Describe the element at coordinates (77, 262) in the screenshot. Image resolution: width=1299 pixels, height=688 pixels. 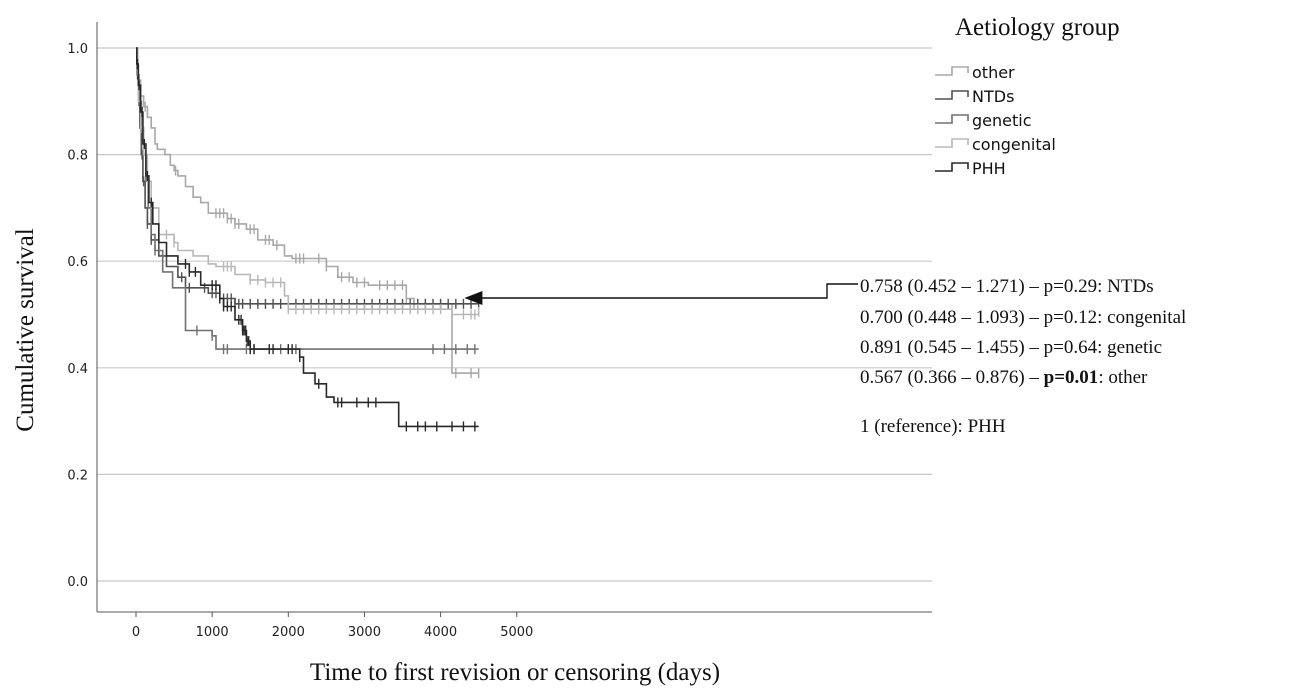
I see `y-tick-label: 0.6` at that location.